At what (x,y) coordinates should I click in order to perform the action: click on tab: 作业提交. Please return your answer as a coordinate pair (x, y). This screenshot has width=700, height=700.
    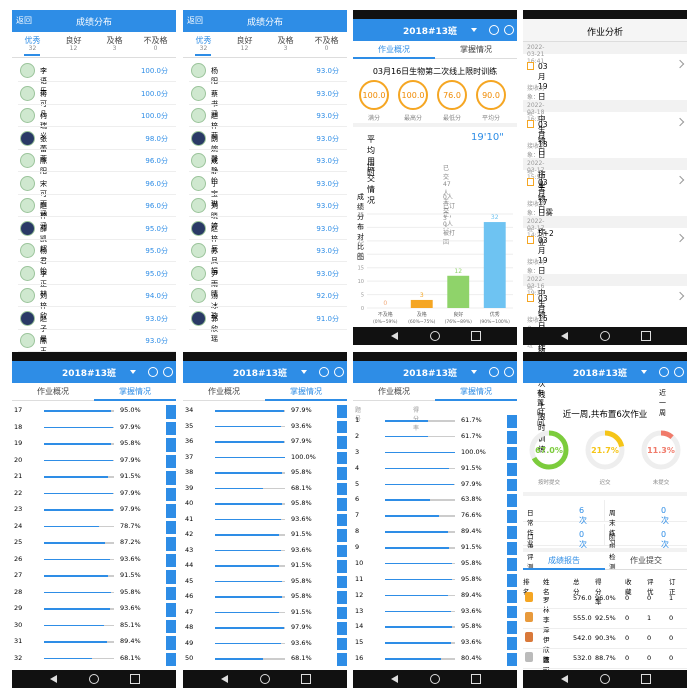
    Looking at the image, I should click on (646, 562).